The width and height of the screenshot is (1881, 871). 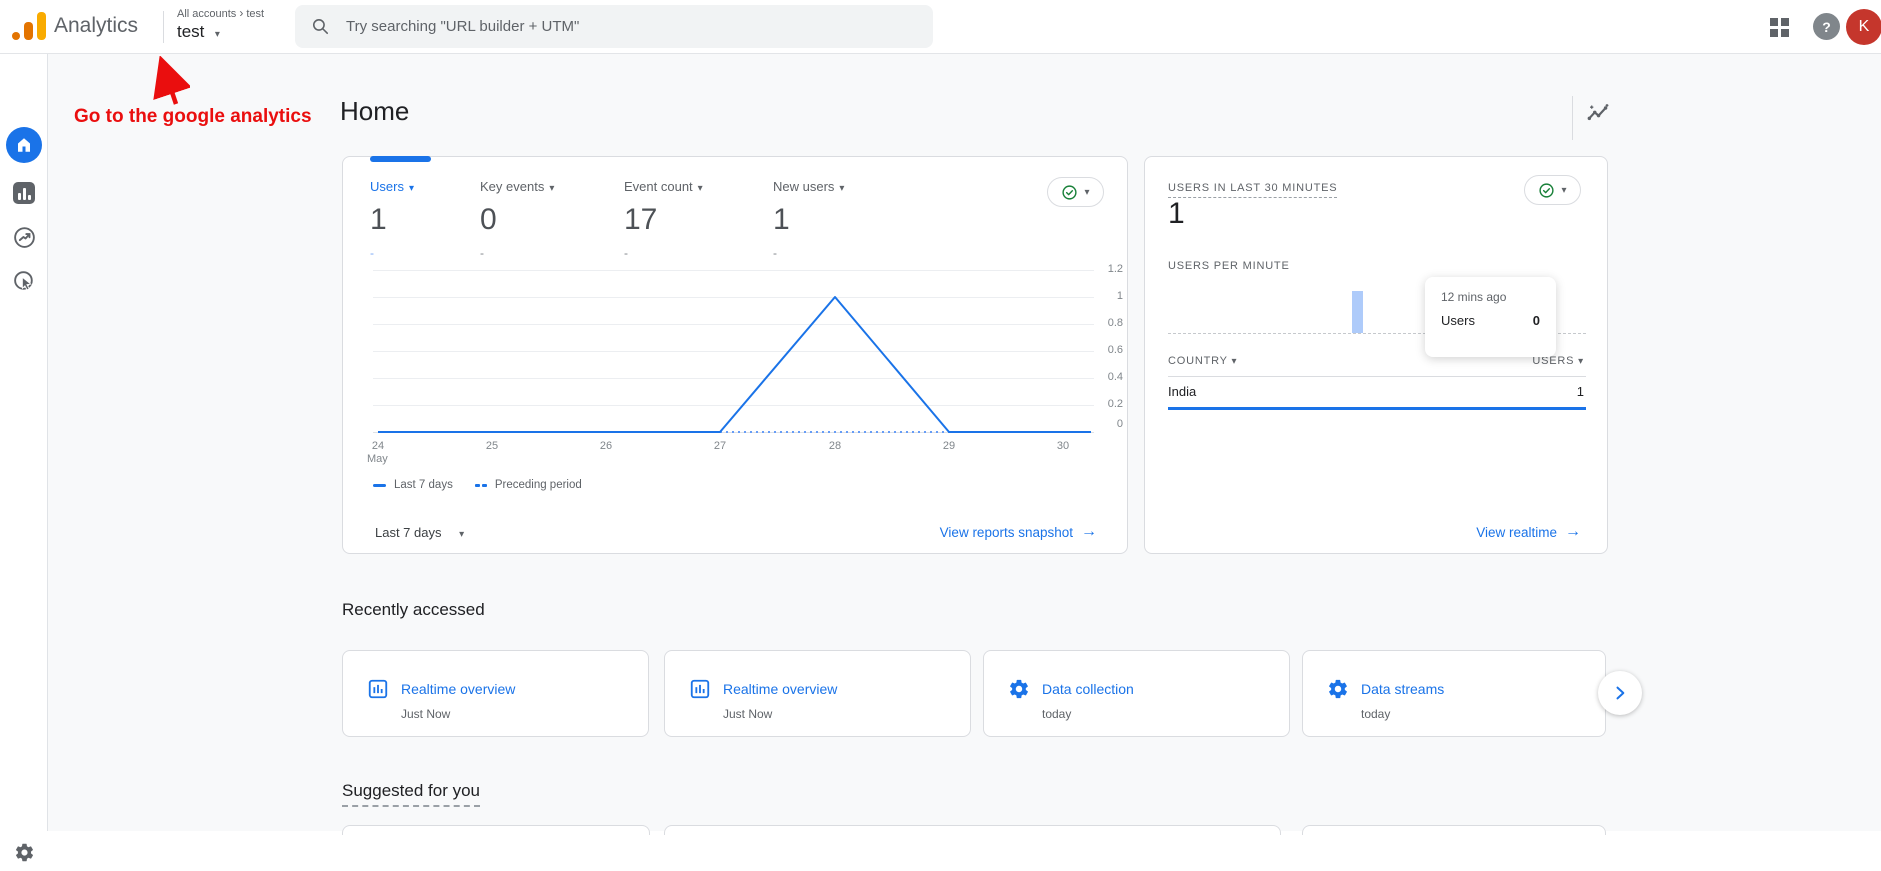 What do you see at coordinates (1598, 114) in the screenshot?
I see `insights-icon` at bounding box center [1598, 114].